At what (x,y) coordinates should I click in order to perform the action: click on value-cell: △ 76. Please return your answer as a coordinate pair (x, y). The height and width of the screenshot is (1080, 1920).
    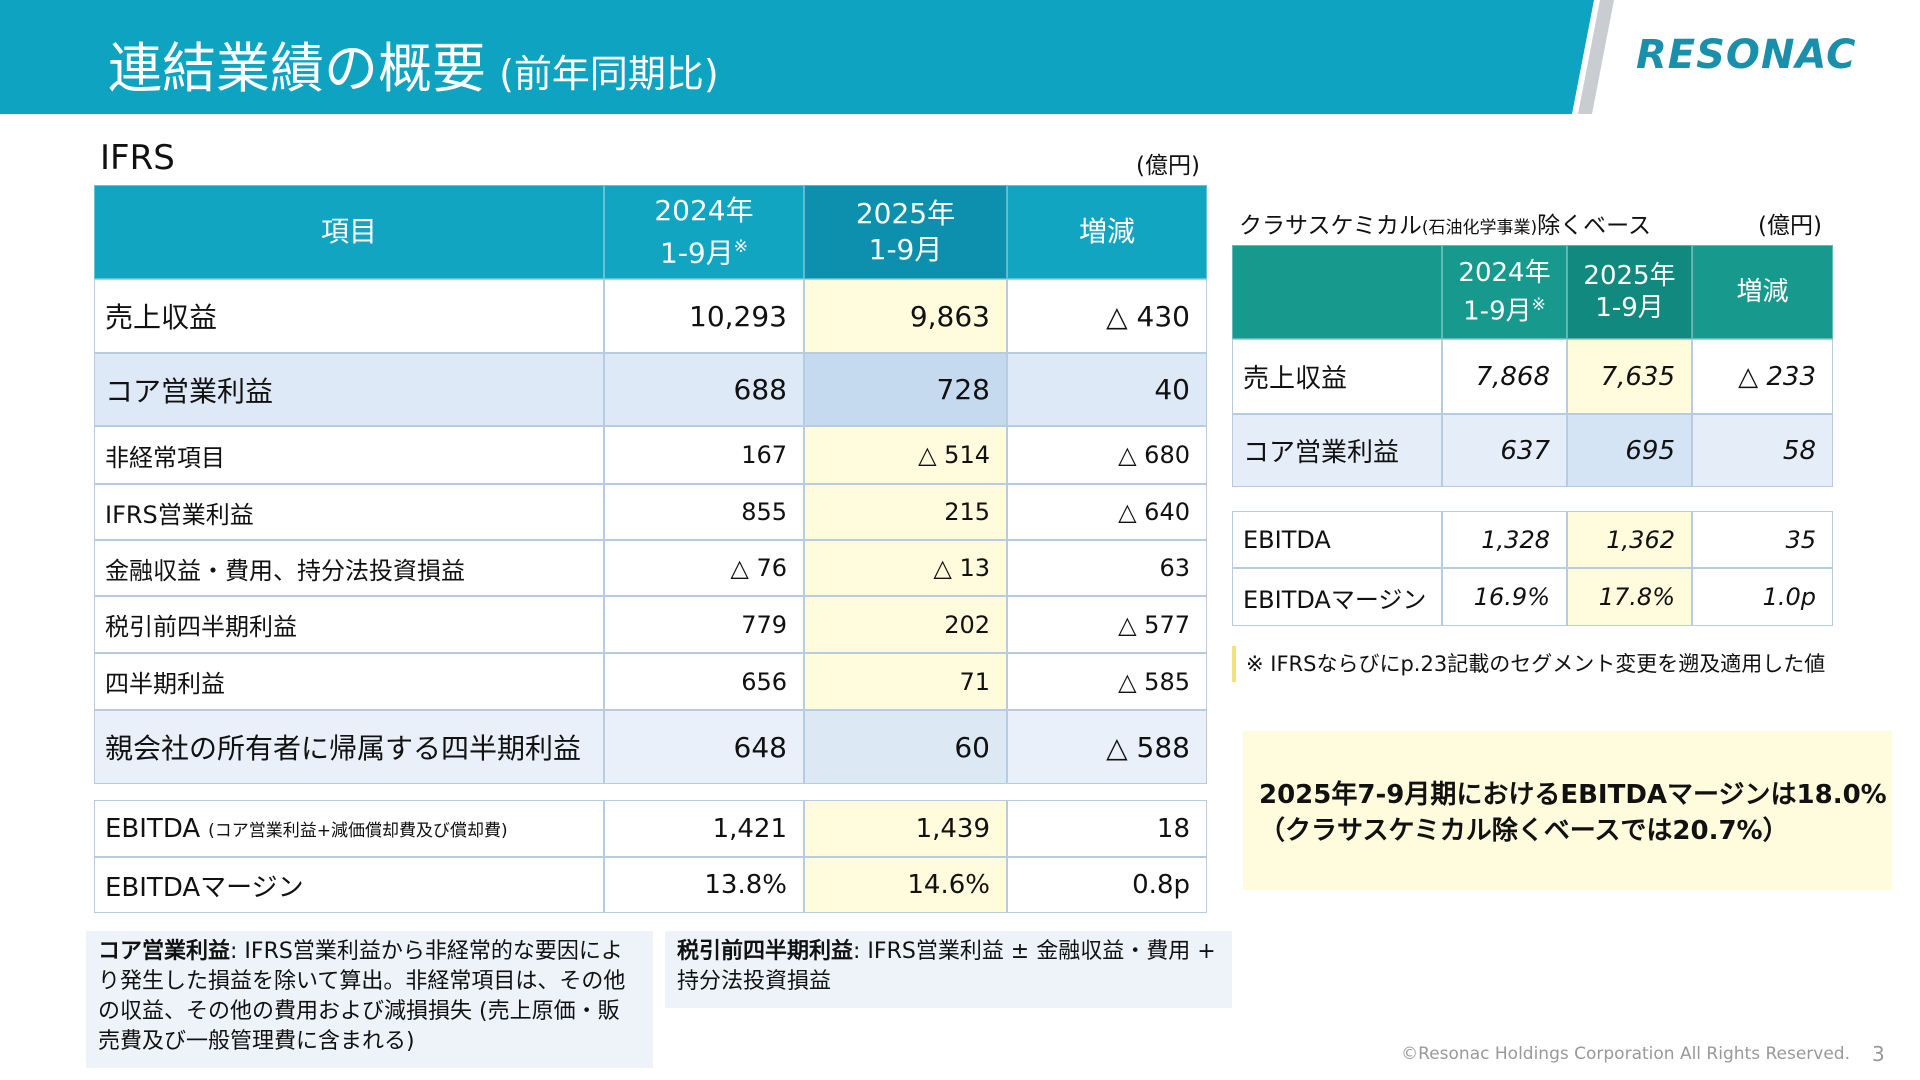
    Looking at the image, I should click on (704, 568).